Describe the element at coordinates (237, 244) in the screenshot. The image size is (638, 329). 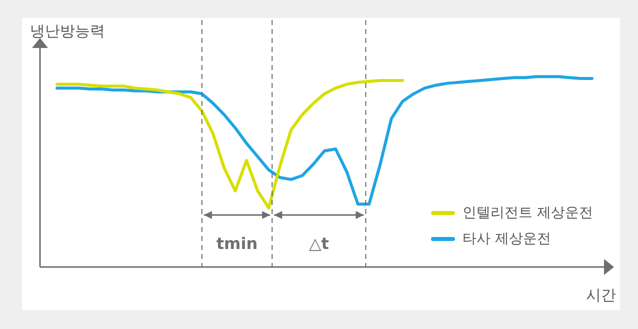
I see `annotation: tmin` at that location.